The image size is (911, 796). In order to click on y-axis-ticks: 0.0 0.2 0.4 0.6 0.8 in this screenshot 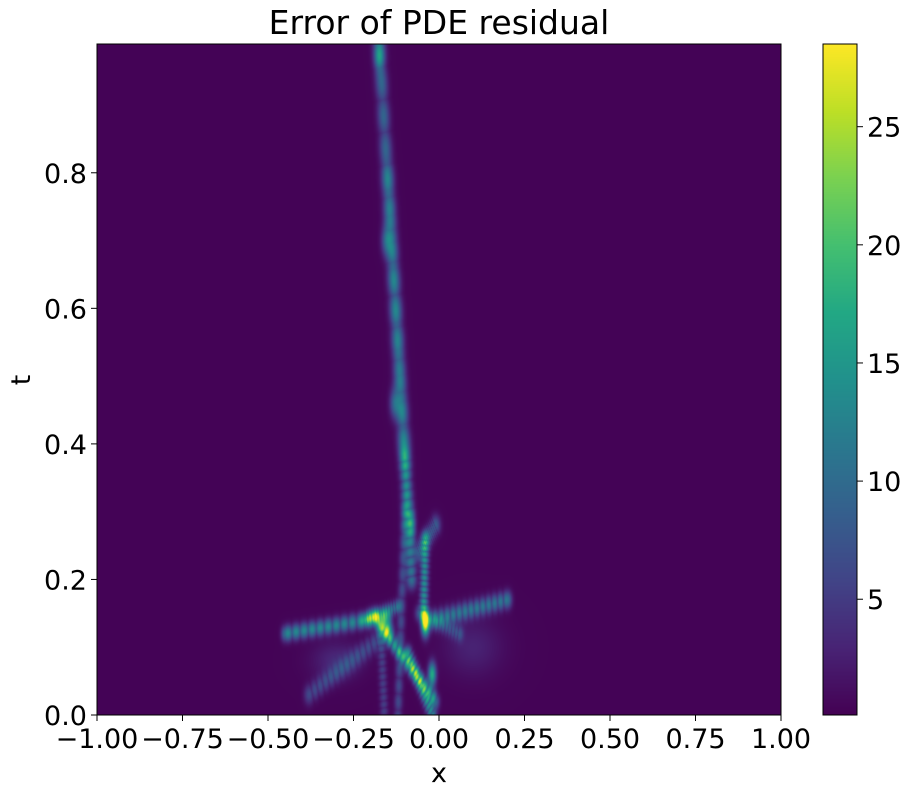, I will do `click(70, 445)`.